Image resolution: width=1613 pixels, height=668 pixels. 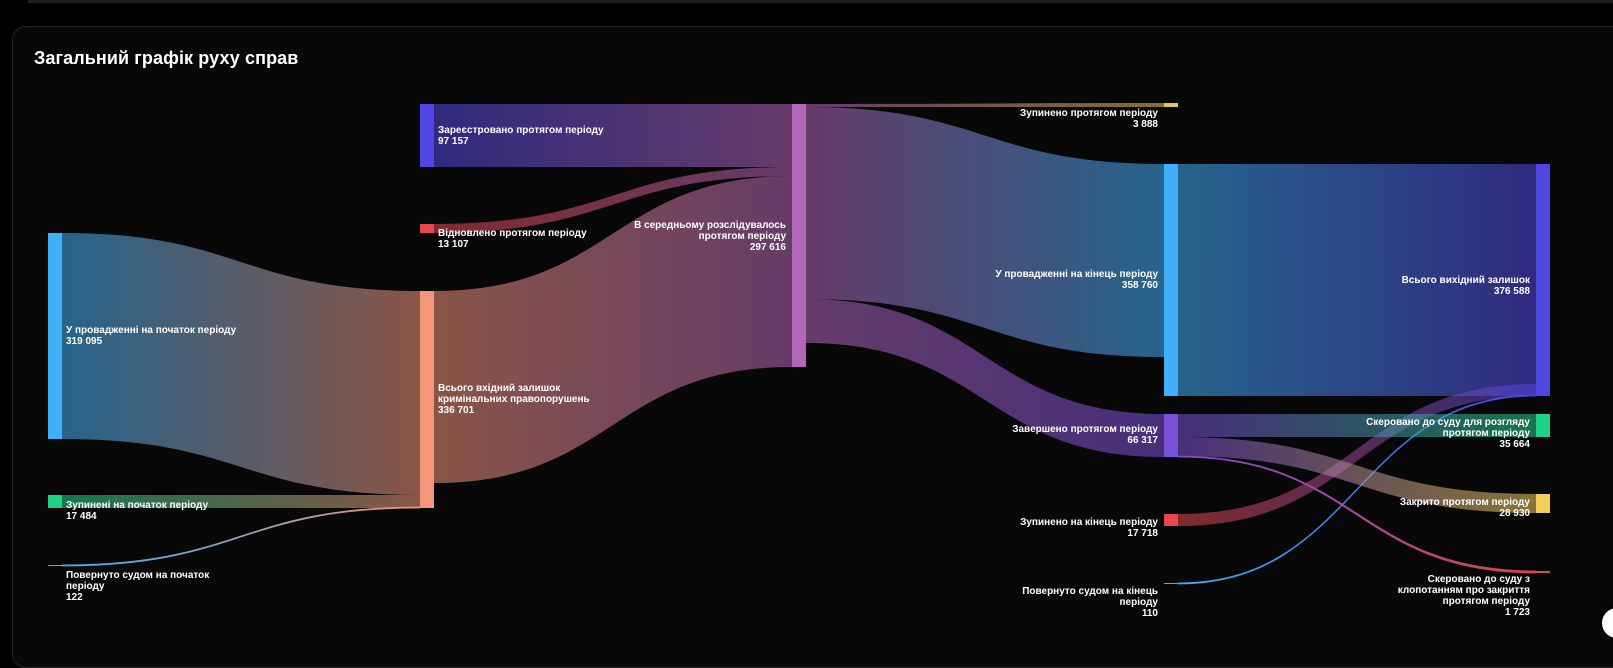 I want to click on link-end_in-to-total_out, so click(x=1357, y=280).